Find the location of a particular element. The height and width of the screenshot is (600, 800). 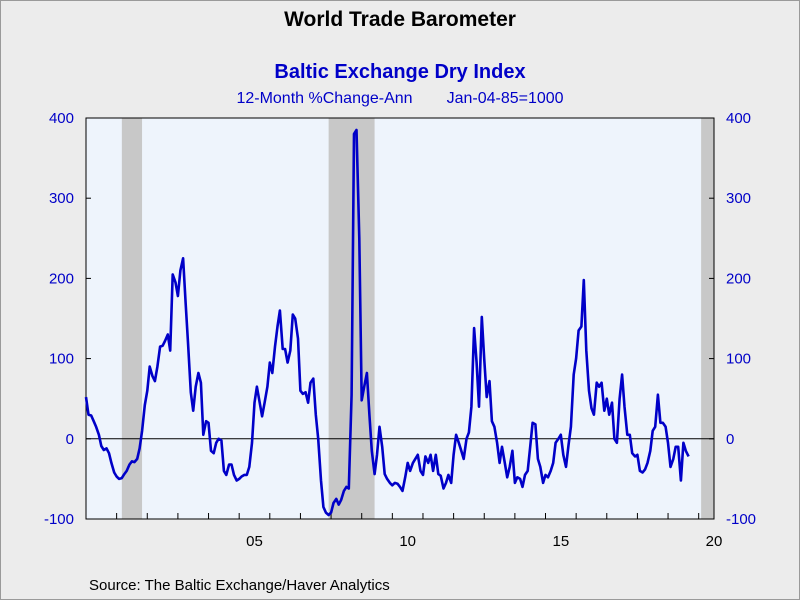

x-tick-label: 10 is located at coordinates (407, 541).